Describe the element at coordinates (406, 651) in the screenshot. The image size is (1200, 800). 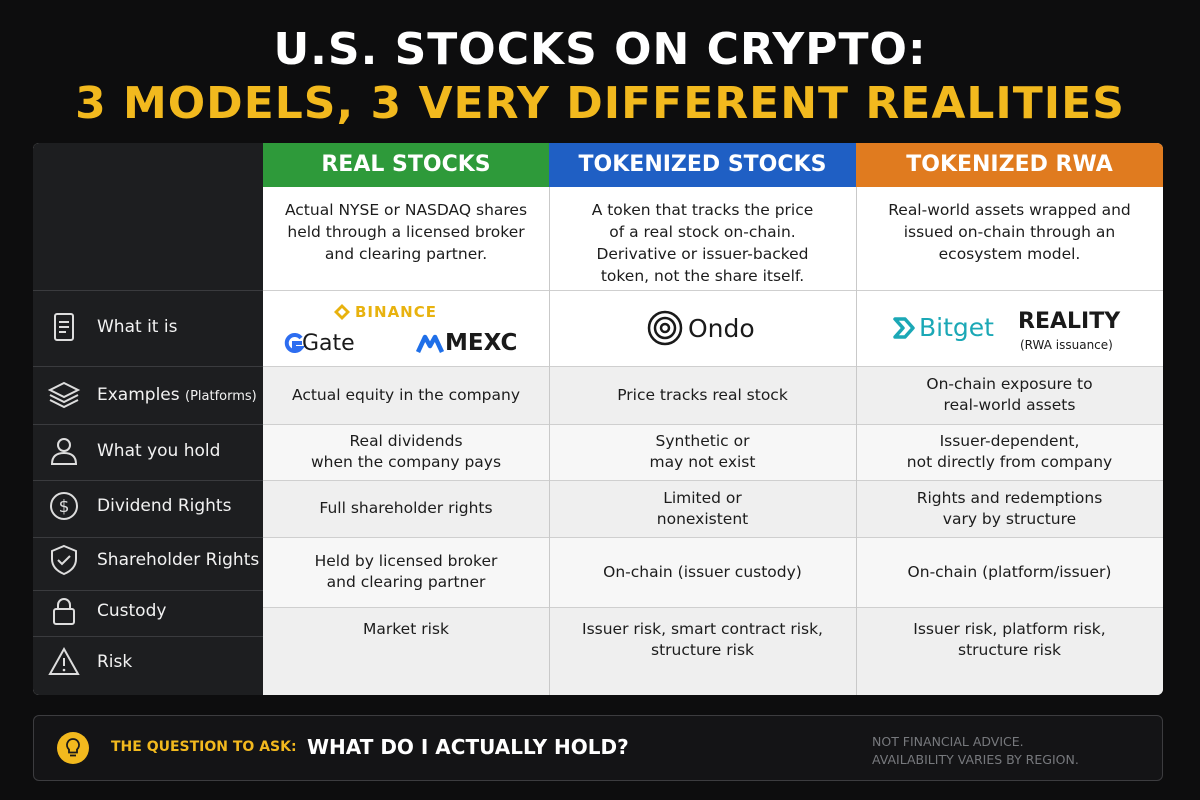
I see `table-cell: Market risk` at that location.